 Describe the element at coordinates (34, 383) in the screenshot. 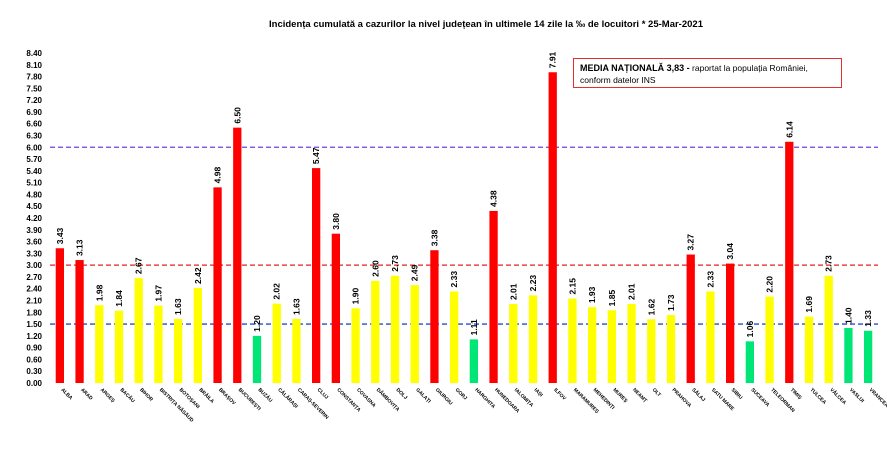

I see `y-tick-label: 0.00` at that location.